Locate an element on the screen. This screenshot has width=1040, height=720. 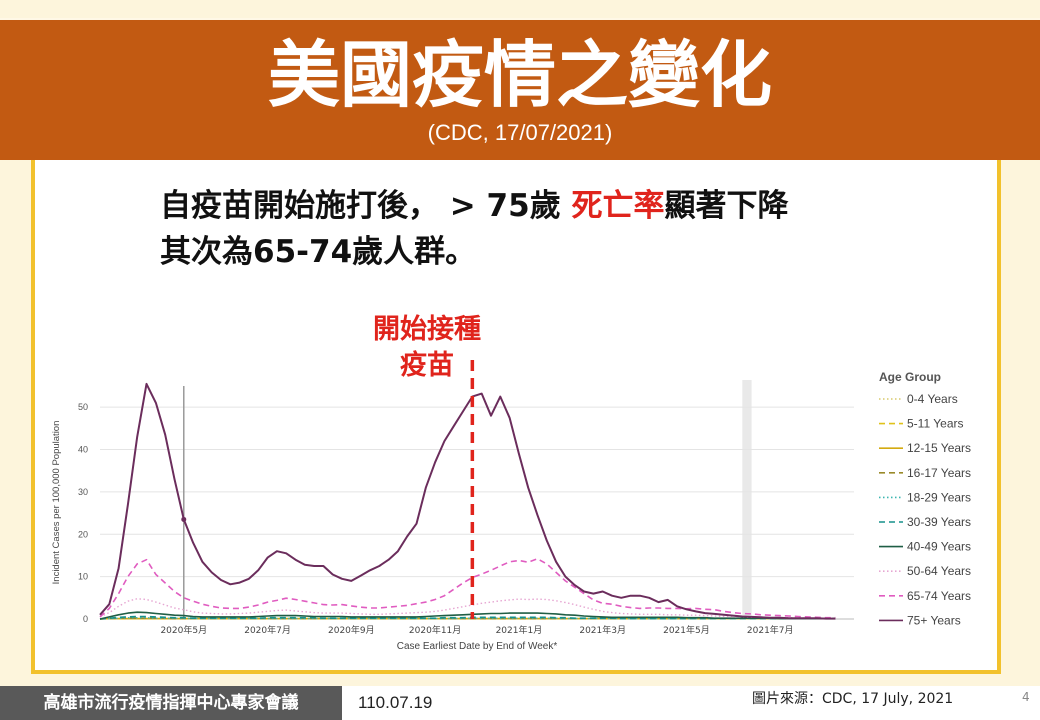
description-line-2: 其次為65-74歲人群。 is located at coordinates (318, 252).